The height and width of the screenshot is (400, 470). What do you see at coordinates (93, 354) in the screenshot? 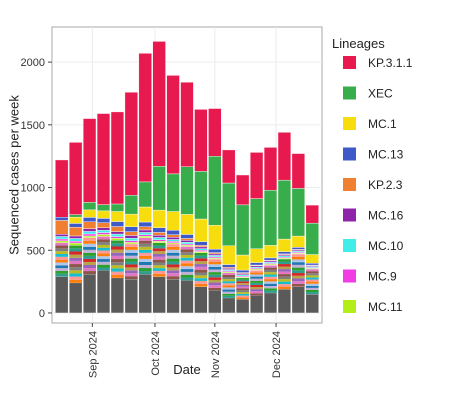
I see `x-tick-label: Sep 2024` at bounding box center [93, 354].